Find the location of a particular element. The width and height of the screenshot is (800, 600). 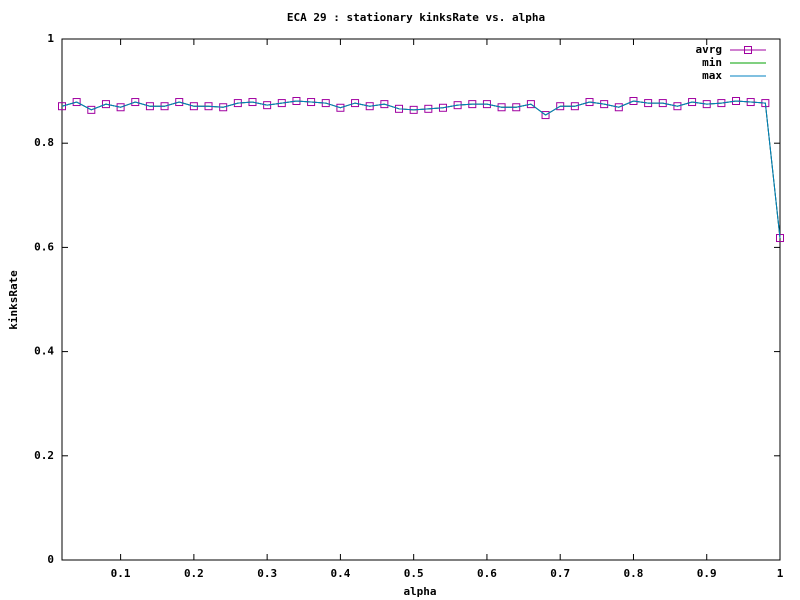

x-tick-label: 1 is located at coordinates (780, 573).